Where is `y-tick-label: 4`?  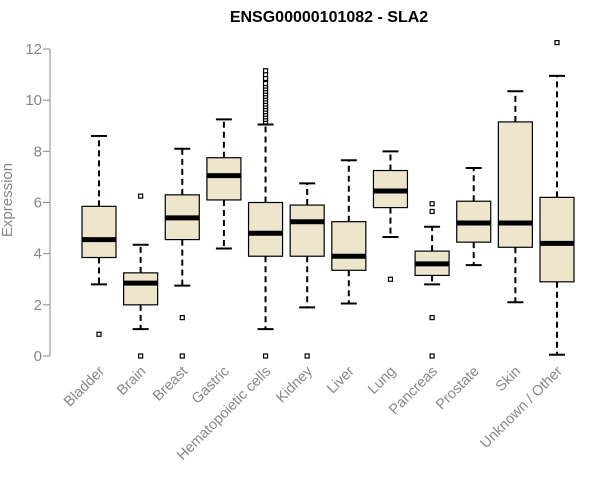 y-tick-label: 4 is located at coordinates (38, 254).